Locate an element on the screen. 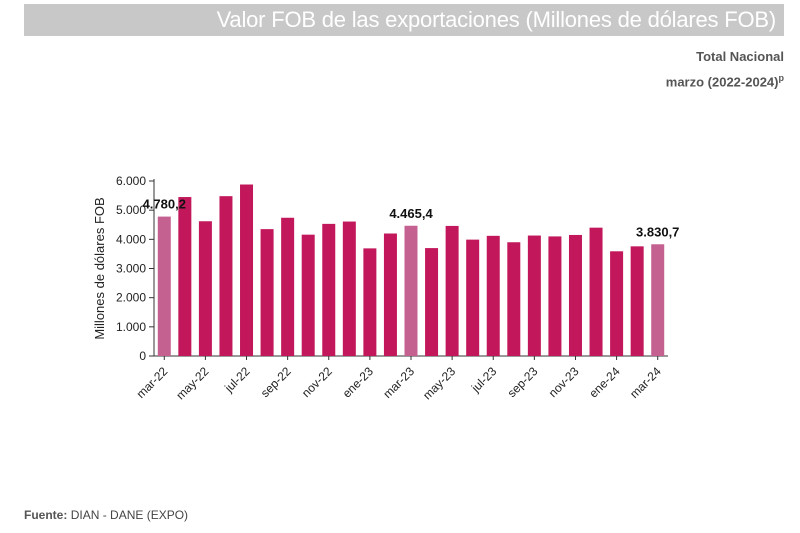 The image size is (800, 533). y-tick-label: 1.000 is located at coordinates (131, 327).